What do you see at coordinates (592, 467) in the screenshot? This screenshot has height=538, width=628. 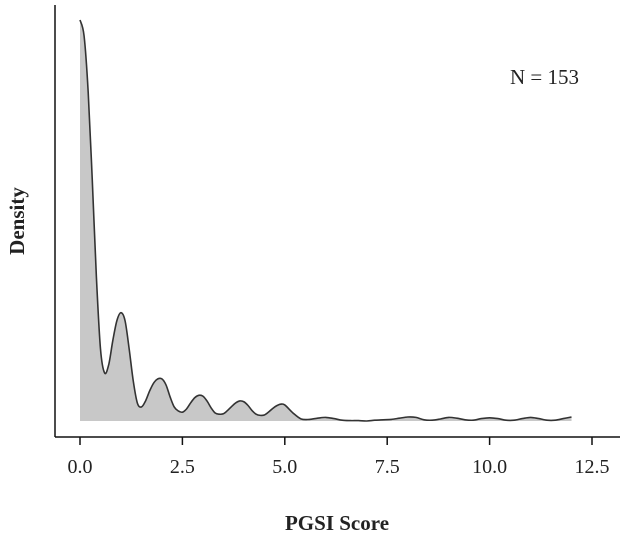 I see `x-tick-label: 12.5` at bounding box center [592, 467].